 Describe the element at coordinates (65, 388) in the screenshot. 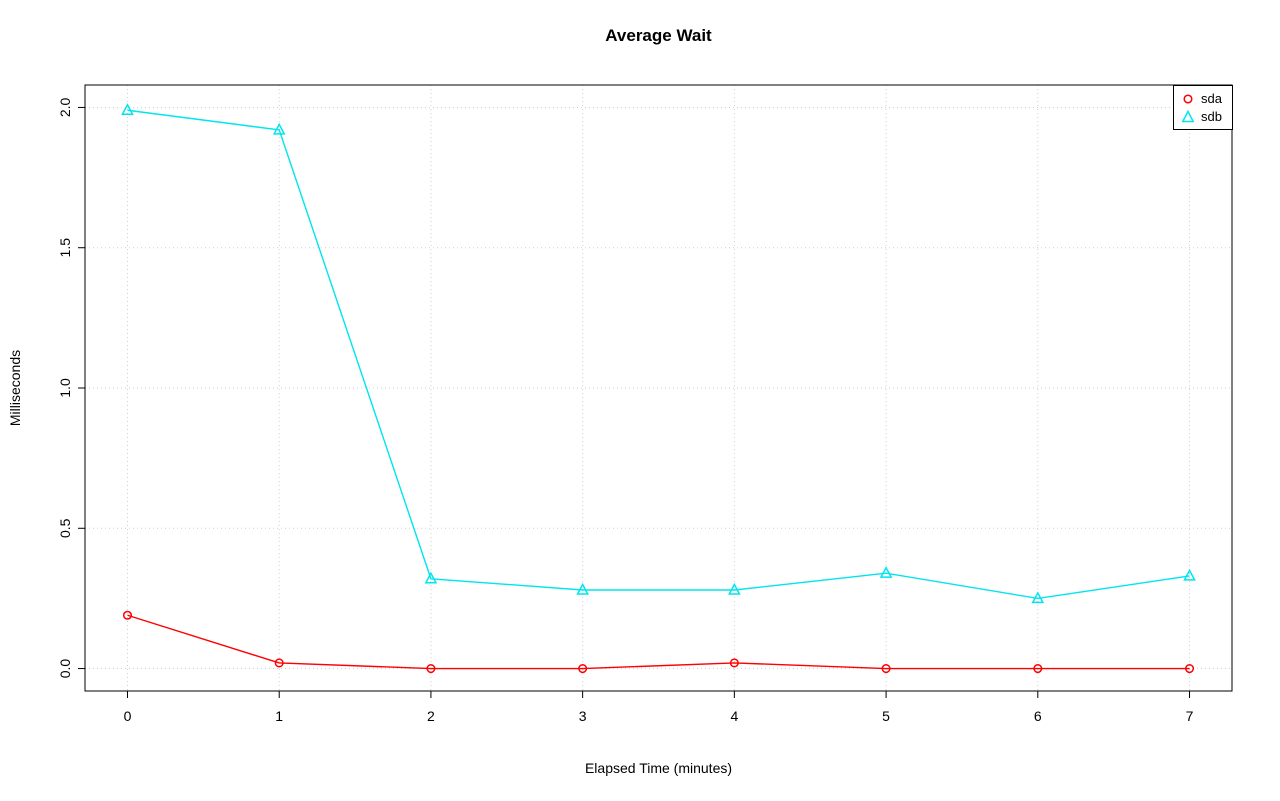

I see `y-tick-label: 1.0` at that location.